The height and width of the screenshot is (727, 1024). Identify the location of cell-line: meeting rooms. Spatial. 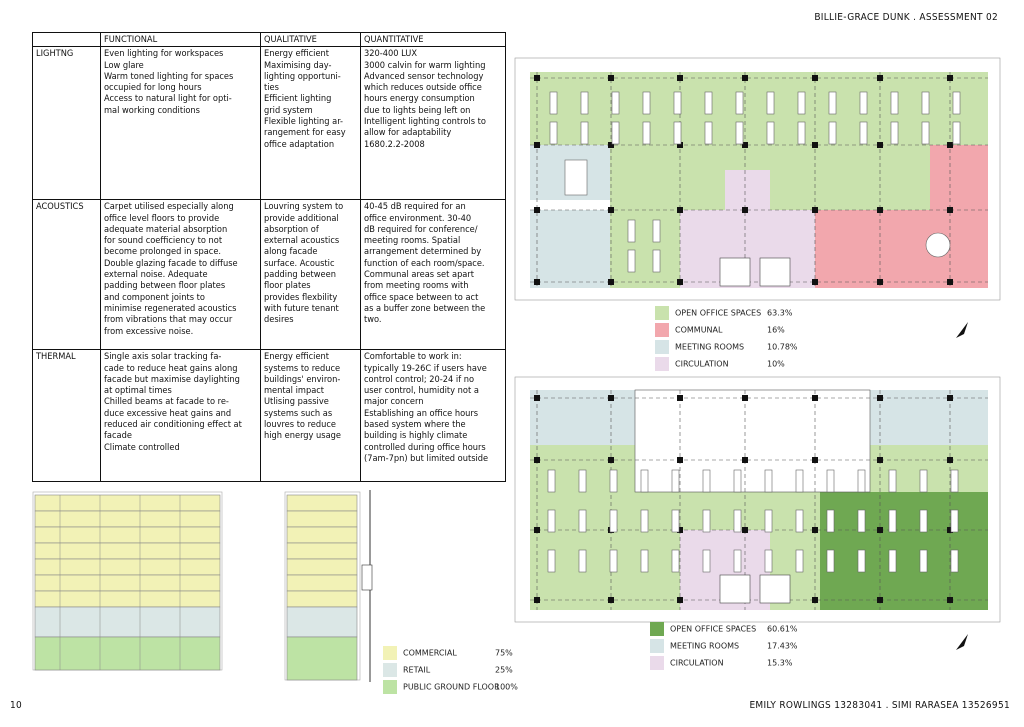
(412, 241).